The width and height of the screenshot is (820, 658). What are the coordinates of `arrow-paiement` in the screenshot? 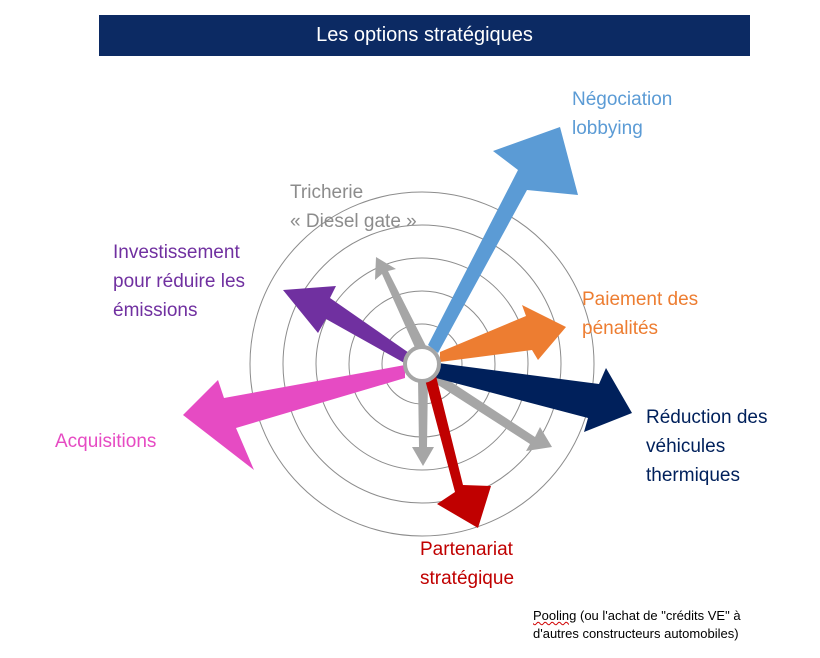 It's located at (503, 333).